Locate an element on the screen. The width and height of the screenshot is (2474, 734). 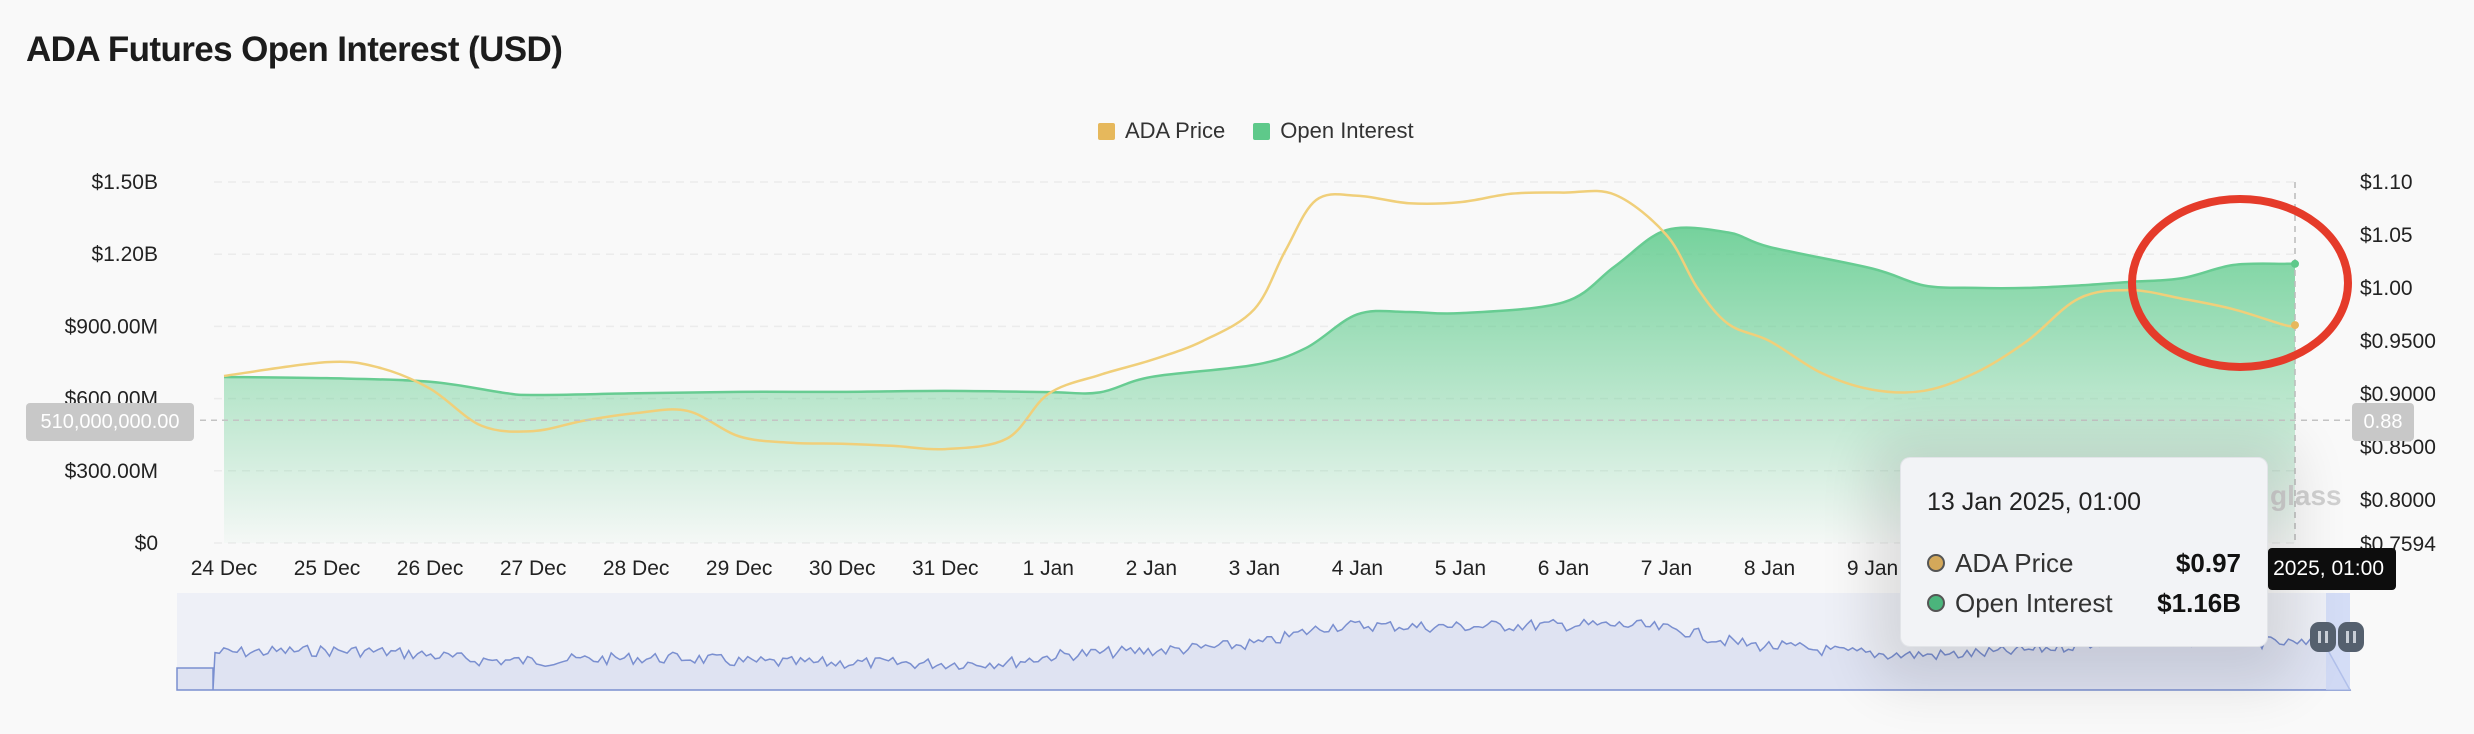
open-interest-marker is located at coordinates (2295, 263).